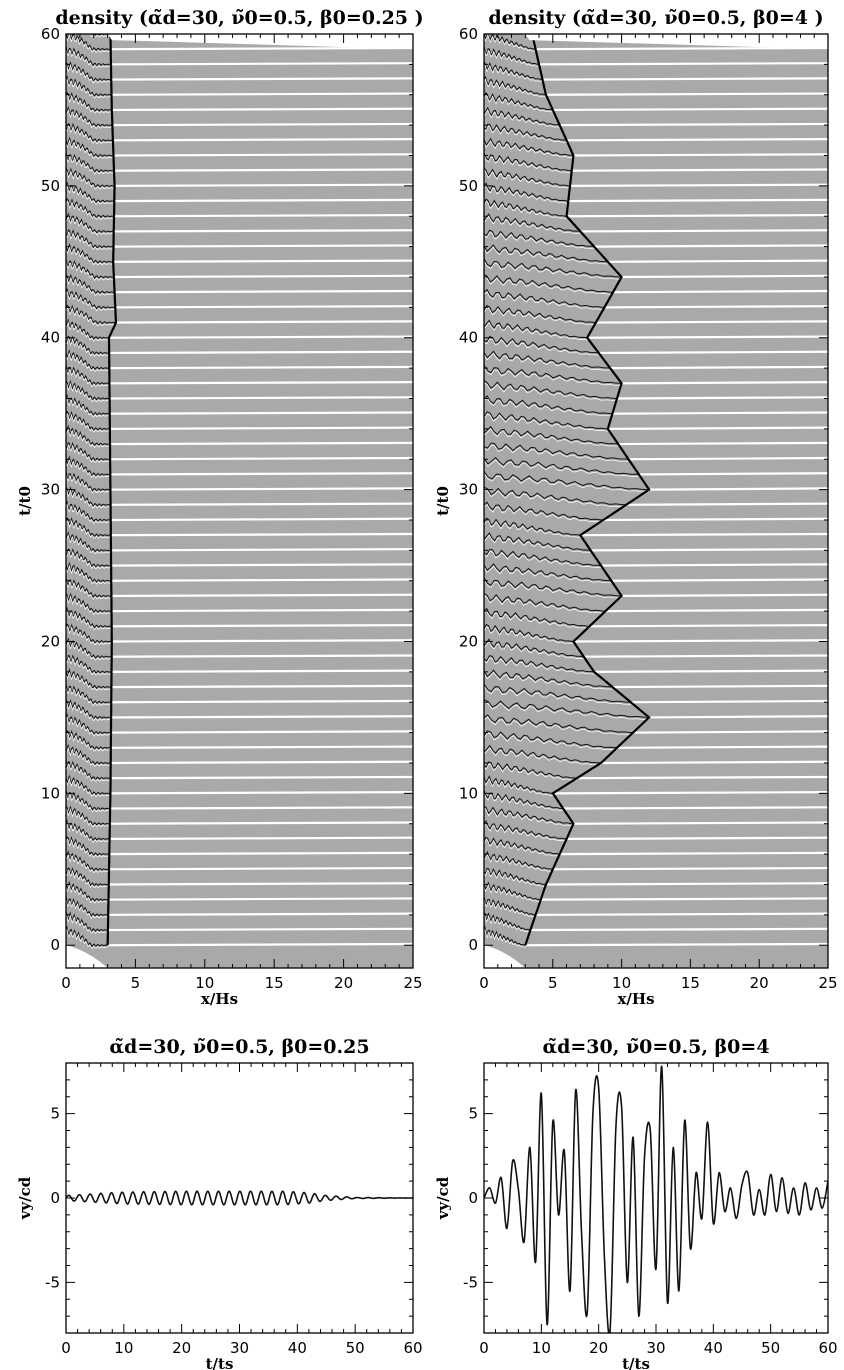 Image resolution: width=844 pixels, height=1370 pixels. Describe the element at coordinates (553, 983) in the screenshot. I see `x-tick-label: 5` at that location.